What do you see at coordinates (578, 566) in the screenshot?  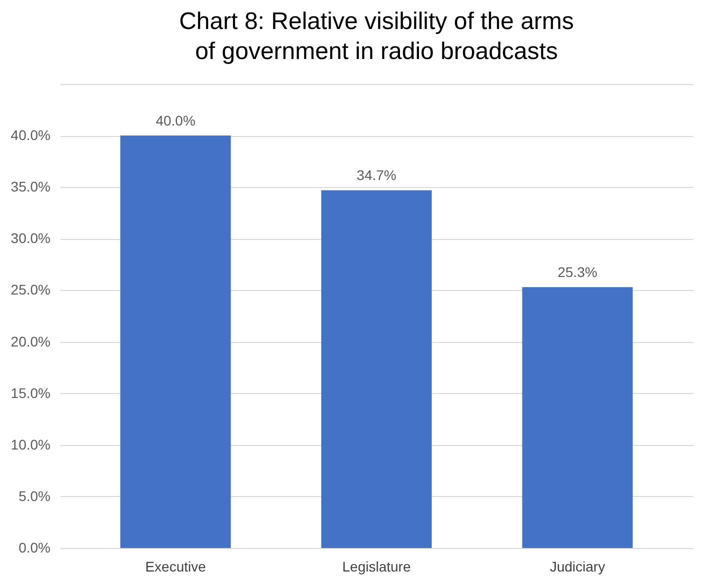 I see `x-tick-label: Judiciary` at bounding box center [578, 566].